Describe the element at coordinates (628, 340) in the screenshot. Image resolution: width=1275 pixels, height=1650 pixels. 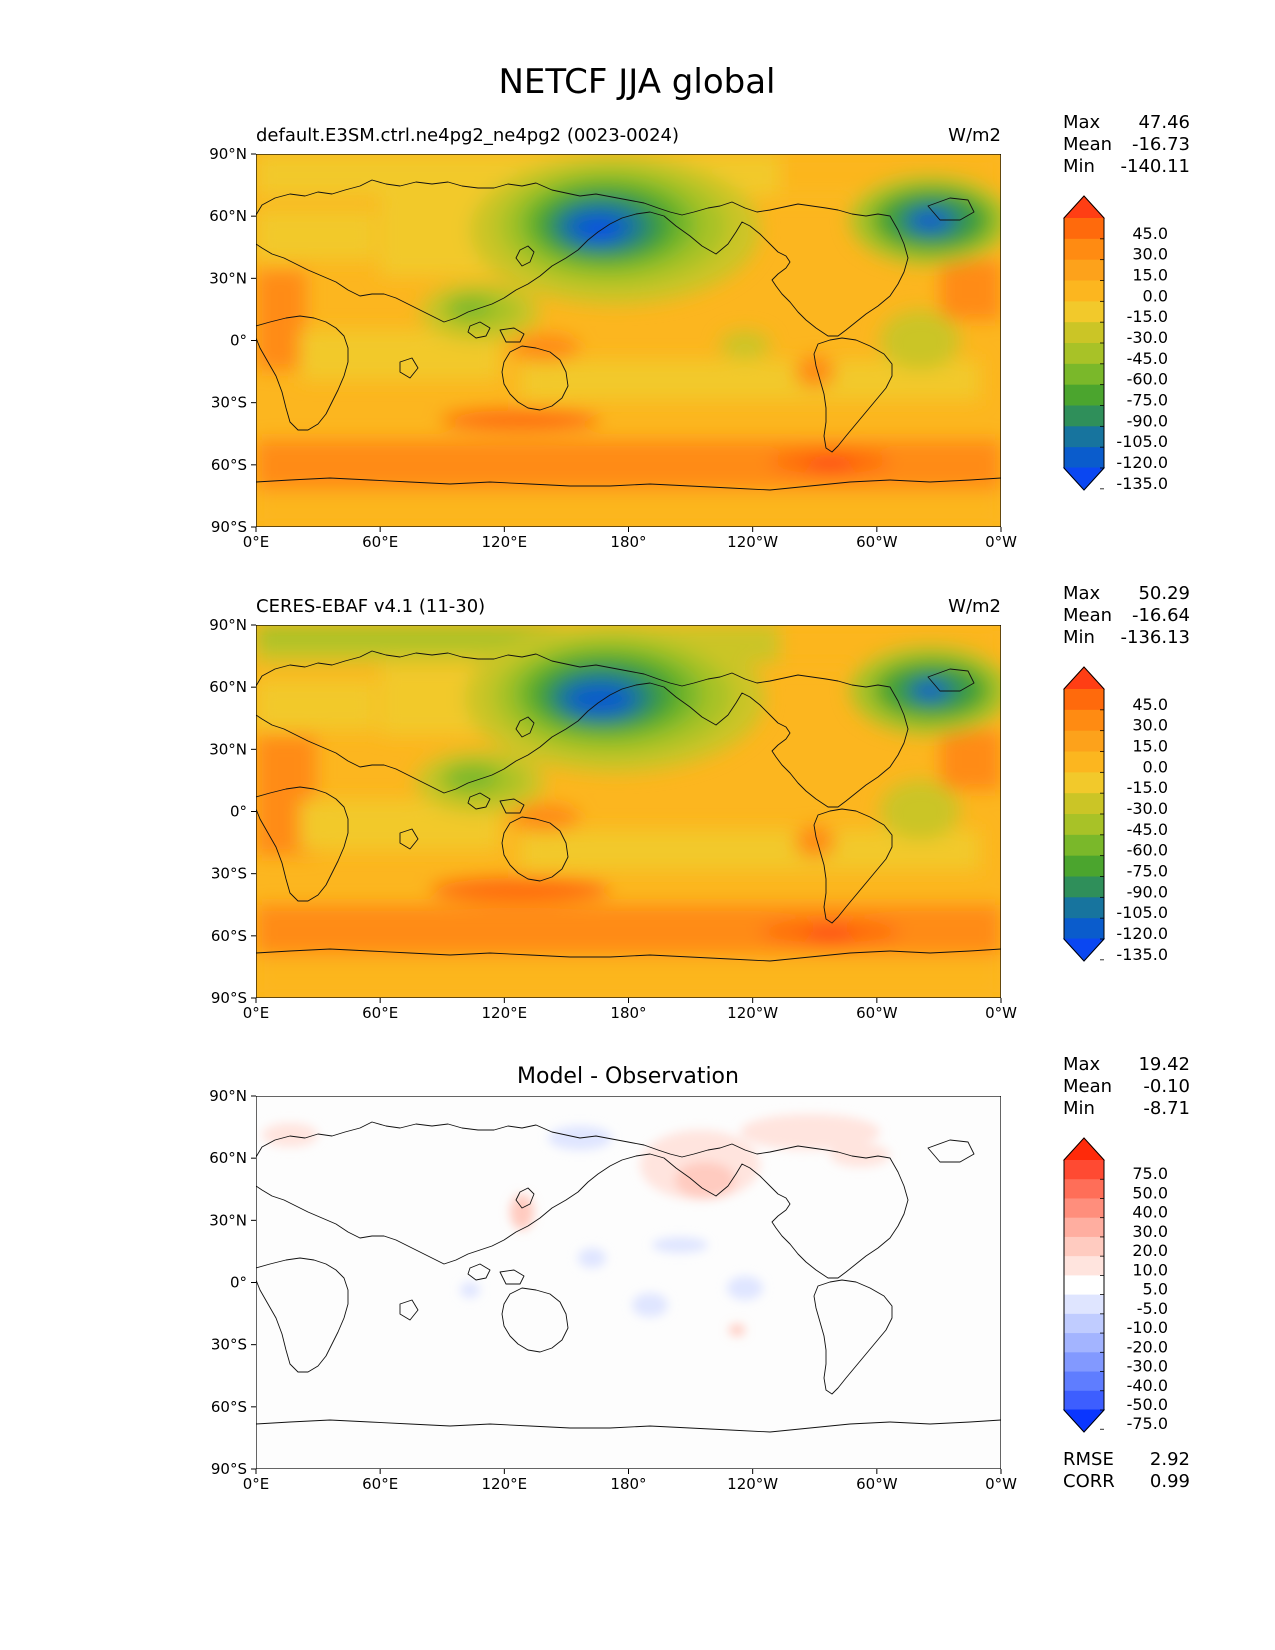
I see `model-field` at that location.